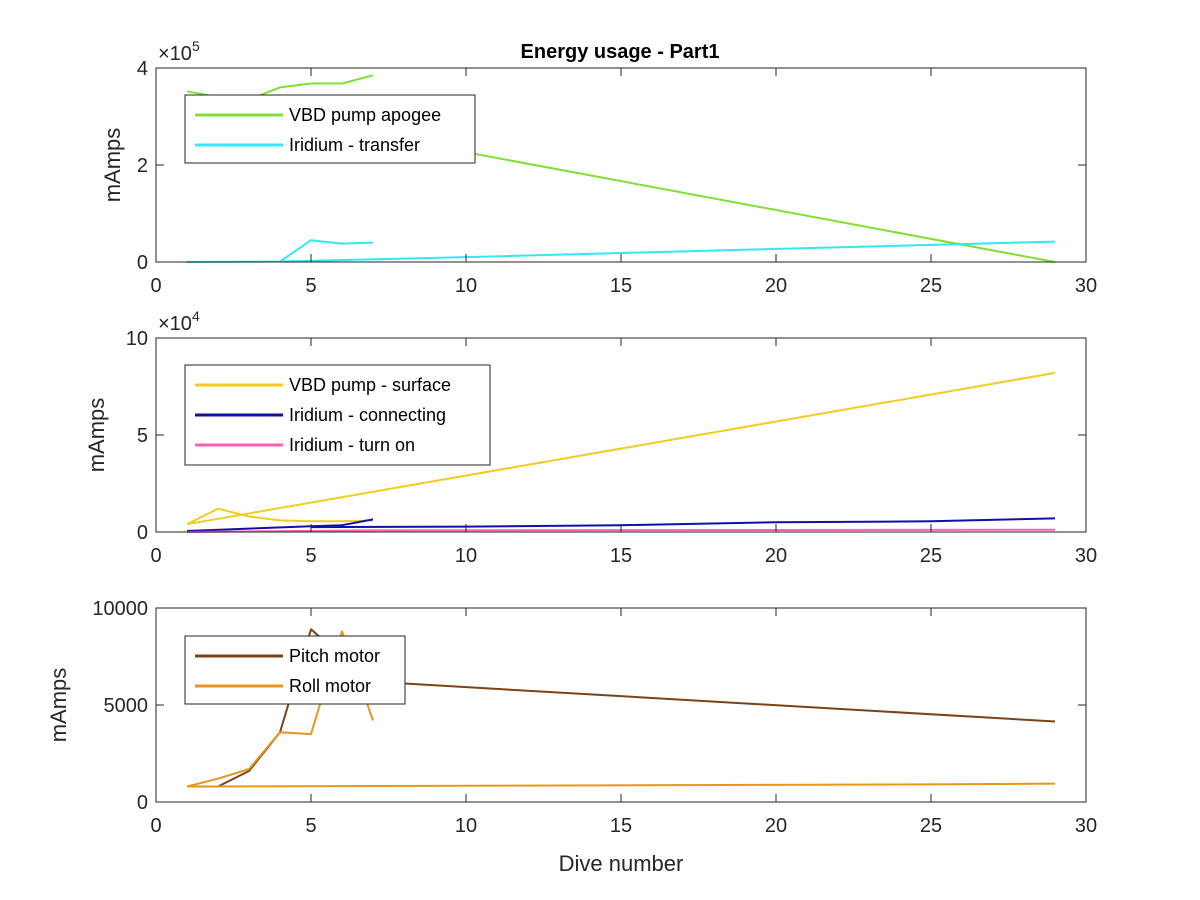 The width and height of the screenshot is (1200, 900). Describe the element at coordinates (367, 415) in the screenshot. I see `legend-label: Iridium - connecting` at that location.